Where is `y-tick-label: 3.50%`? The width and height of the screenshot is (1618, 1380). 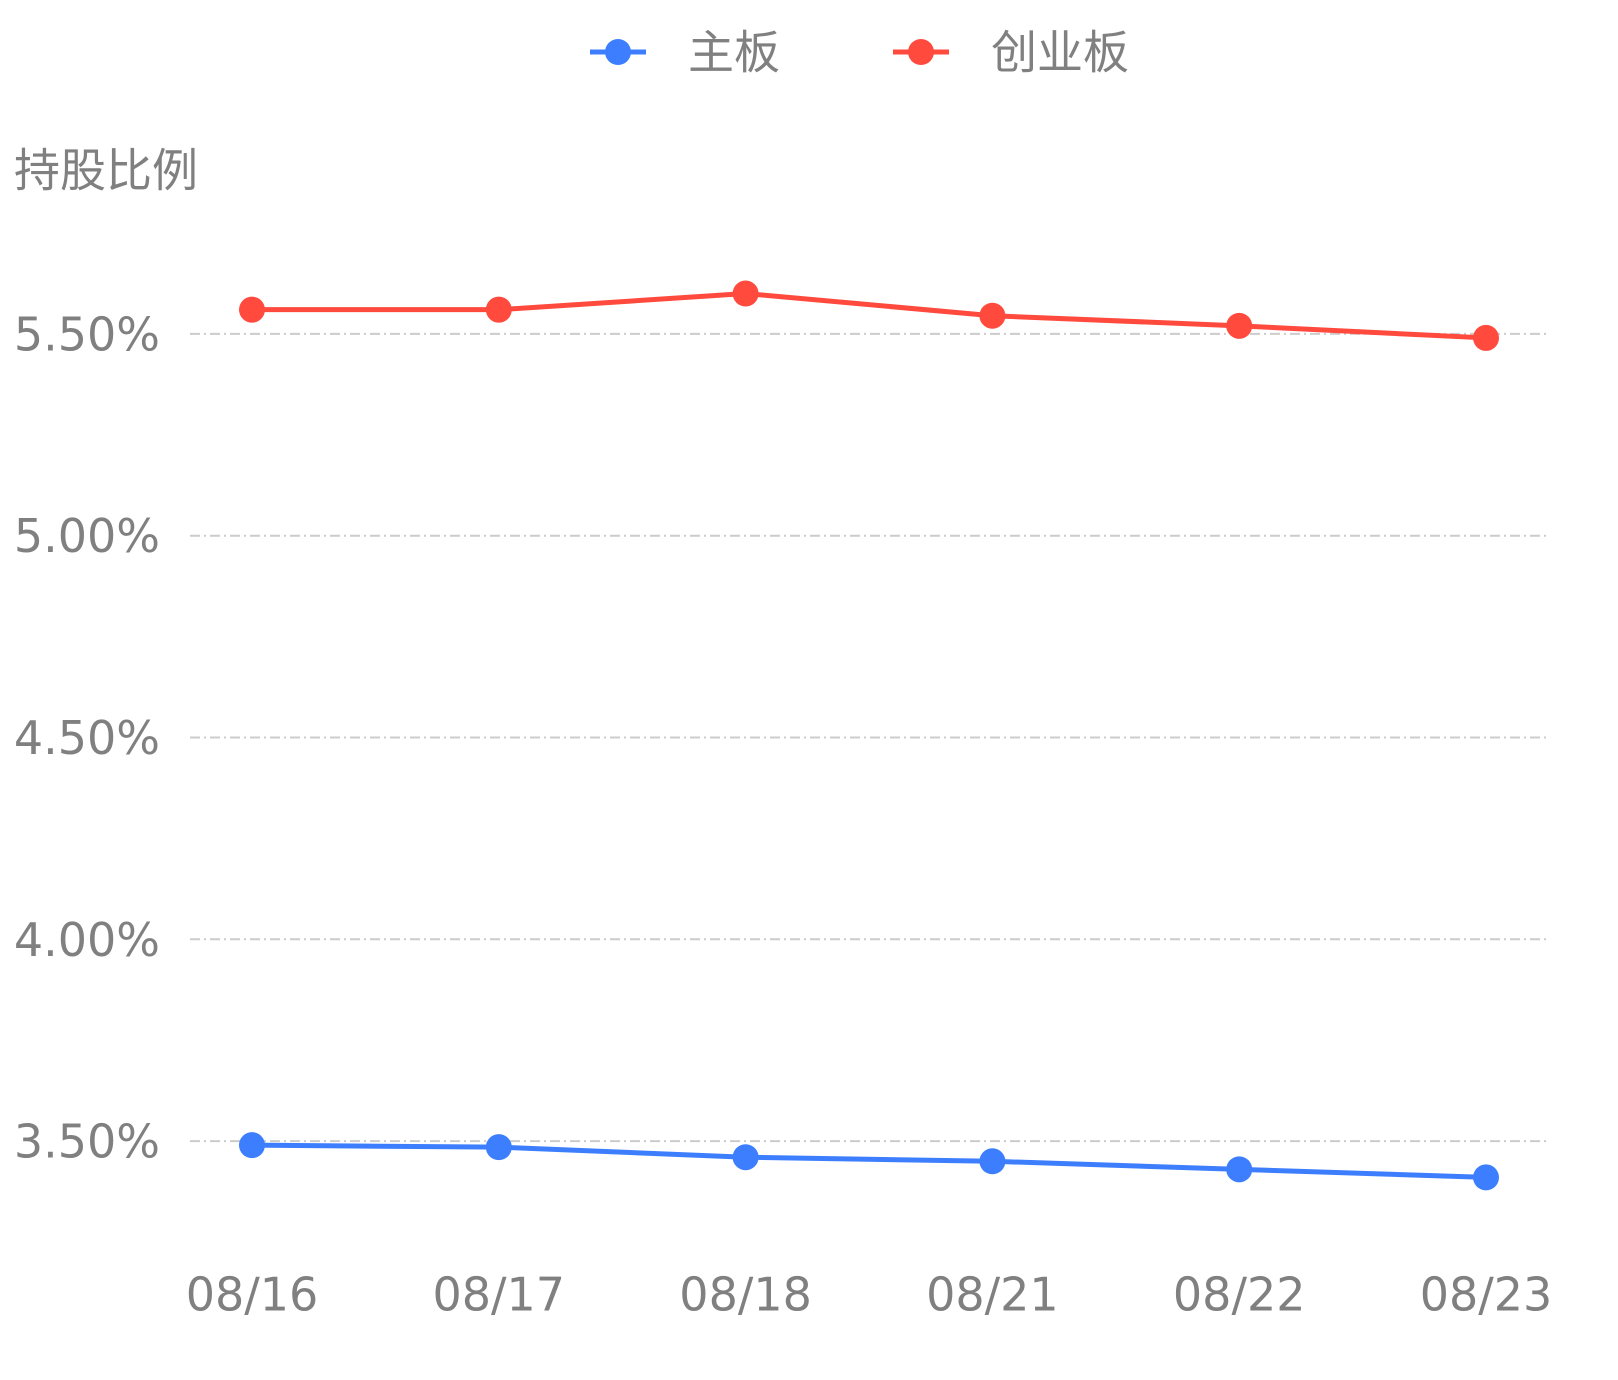 y-tick-label: 3.50% is located at coordinates (87, 1142).